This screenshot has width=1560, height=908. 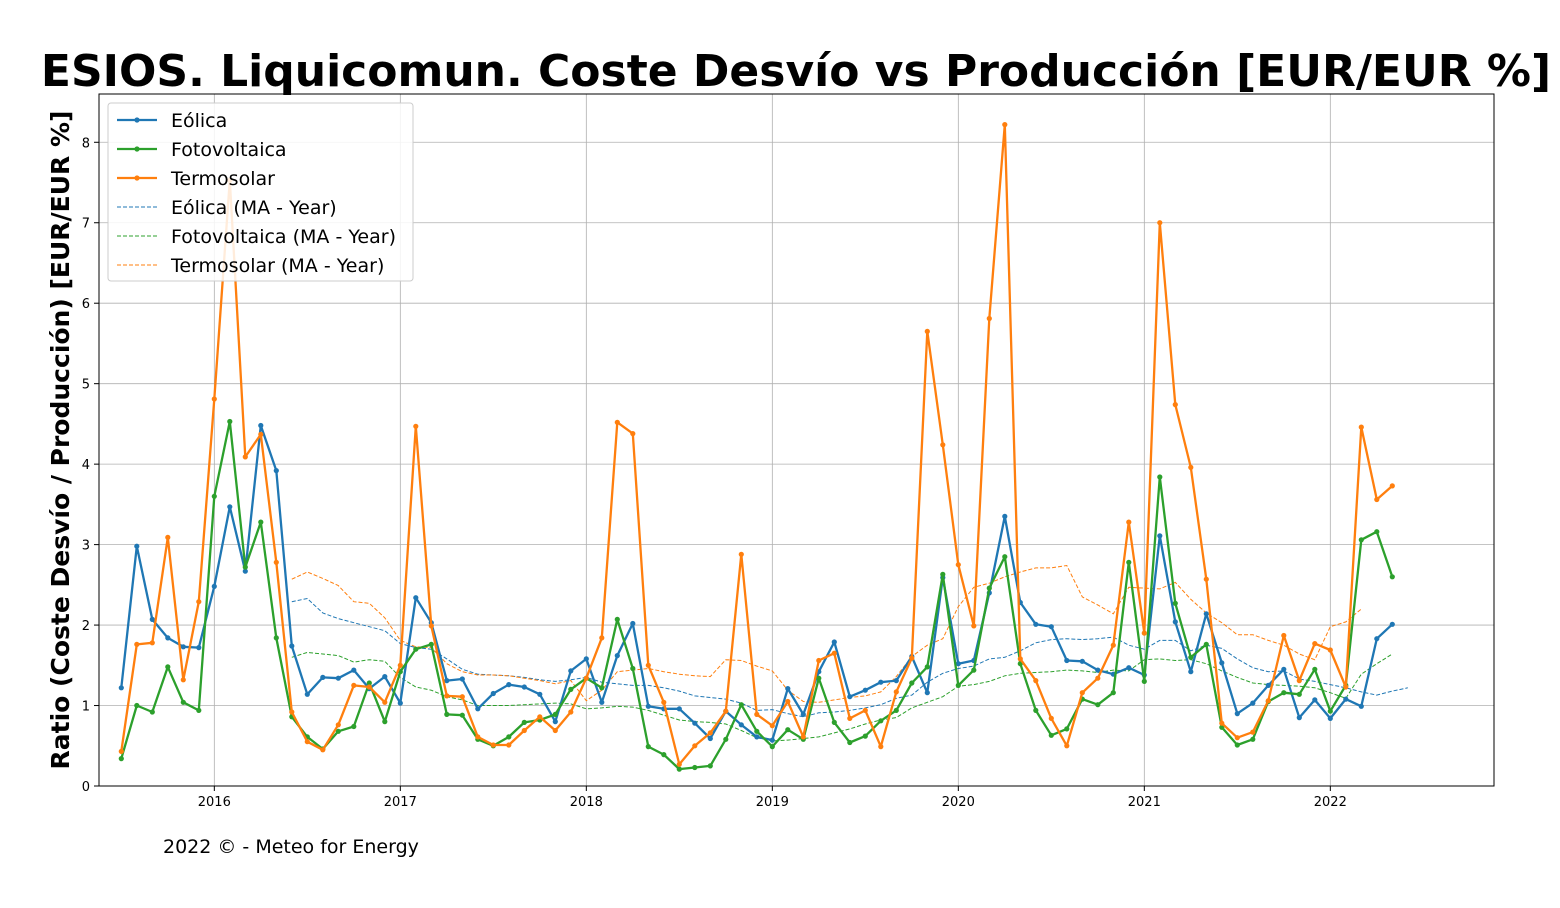 I want to click on y-tick-label: 0, so click(x=86, y=787).